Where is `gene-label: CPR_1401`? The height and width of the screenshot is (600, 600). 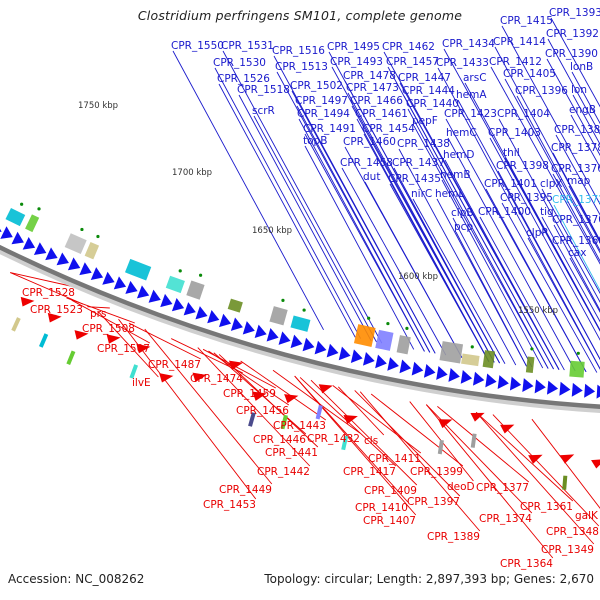 gene-label: CPR_1401 is located at coordinates (510, 184).